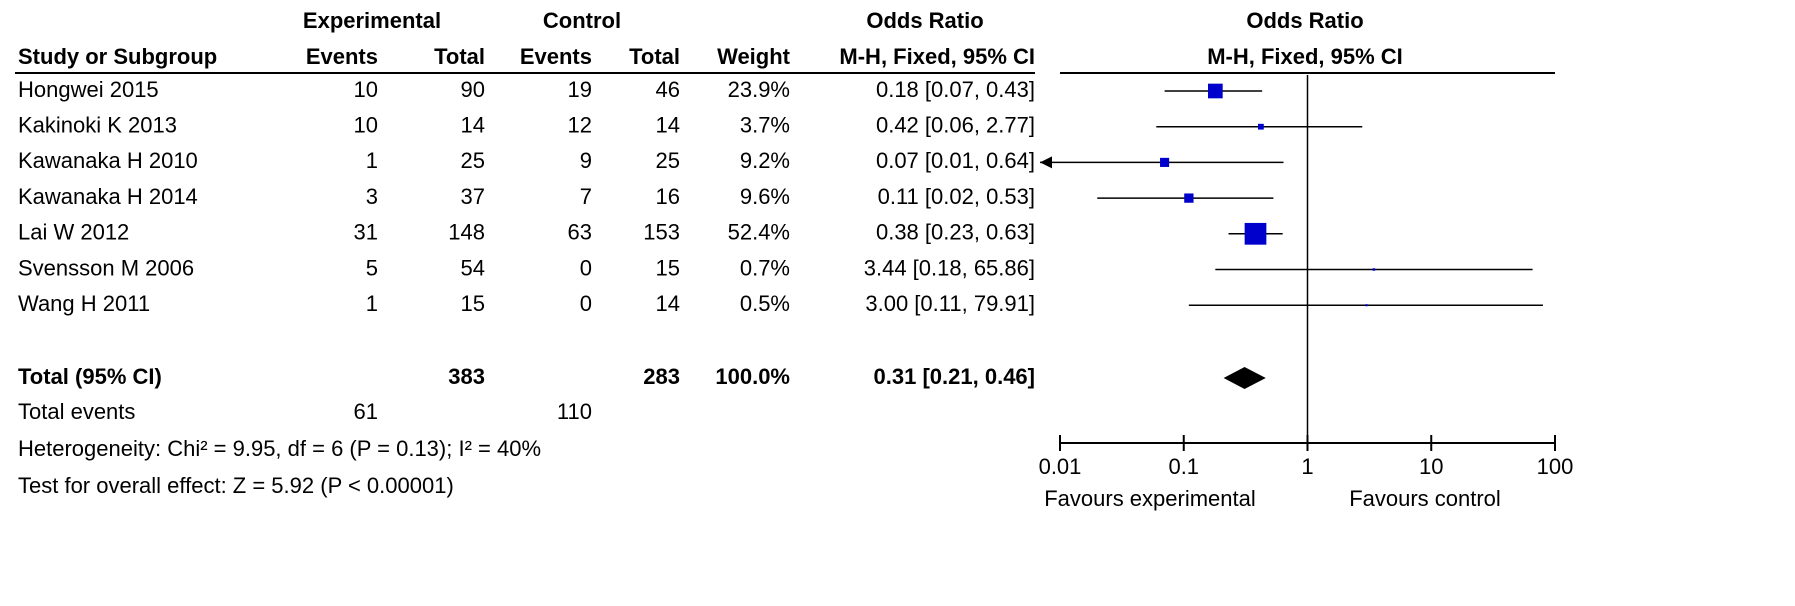  Describe the element at coordinates (580, 89) in the screenshot. I see `cell: 19` at that location.